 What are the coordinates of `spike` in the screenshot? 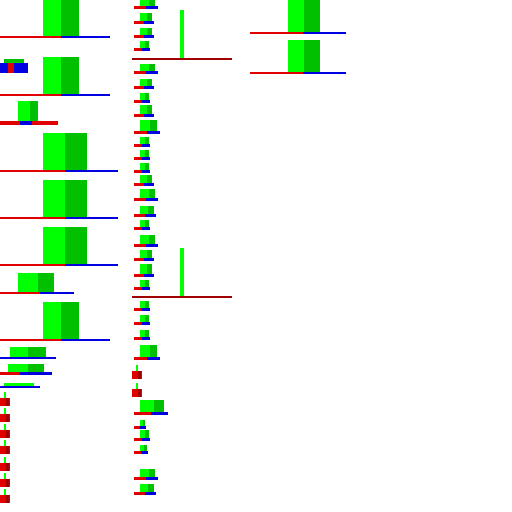 It's located at (182, 272).